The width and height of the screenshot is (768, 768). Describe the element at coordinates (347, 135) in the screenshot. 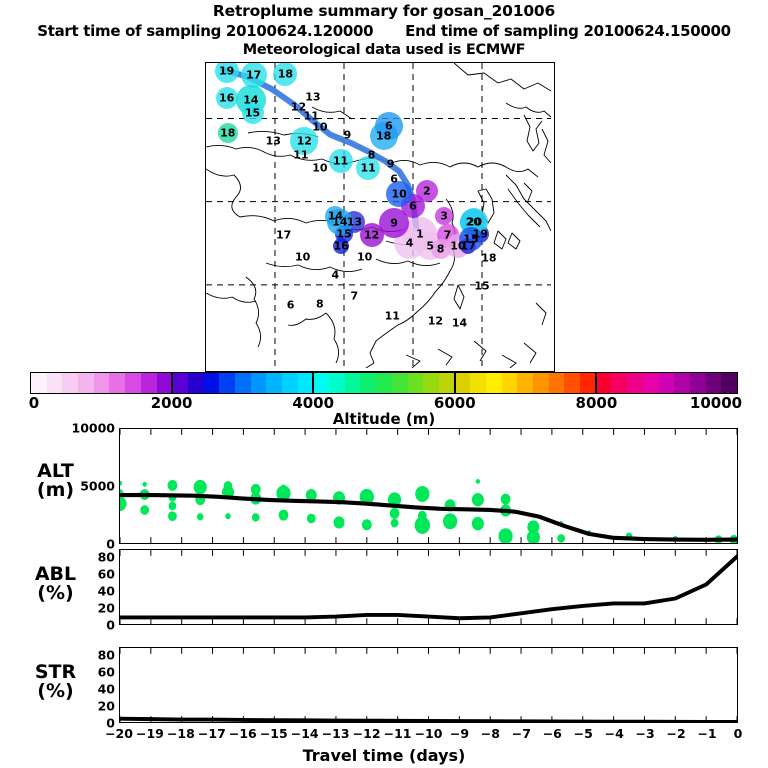

I see `map-day-number: 9` at that location.